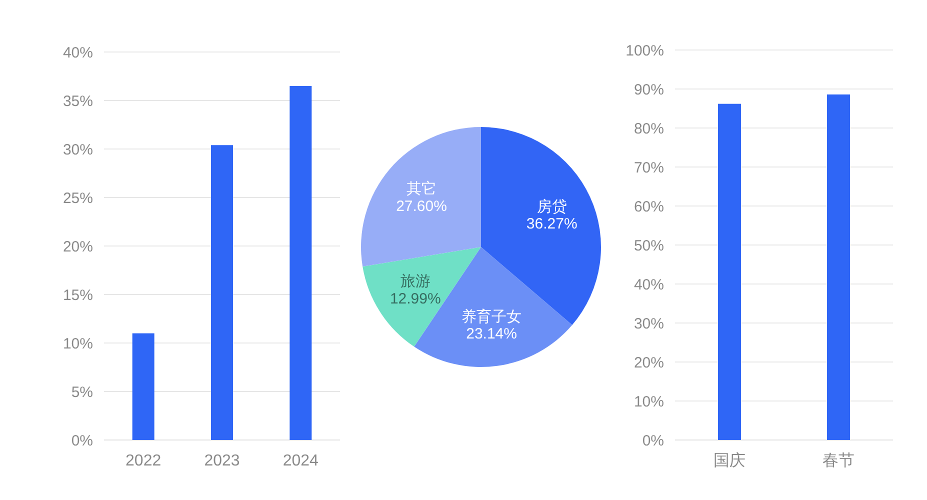 The width and height of the screenshot is (927, 500). What do you see at coordinates (415, 299) in the screenshot?
I see `data-label: 12.99%` at bounding box center [415, 299].